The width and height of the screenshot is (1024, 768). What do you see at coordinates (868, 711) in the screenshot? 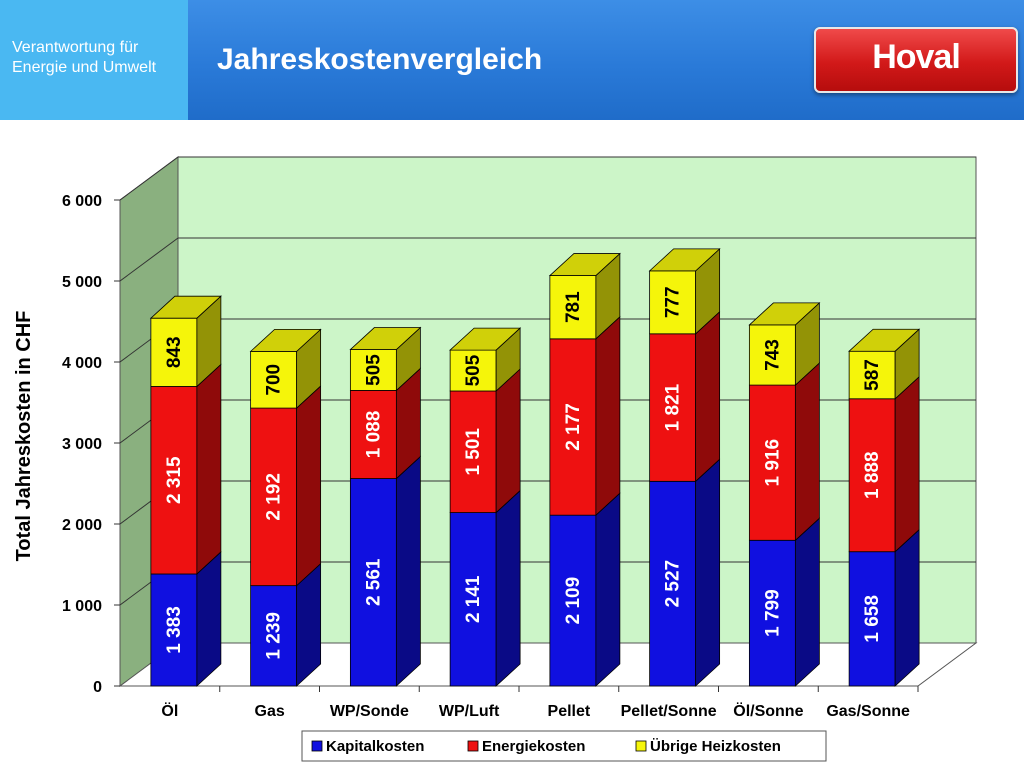
I see `category-label: Gas/Sonne` at bounding box center [868, 711].